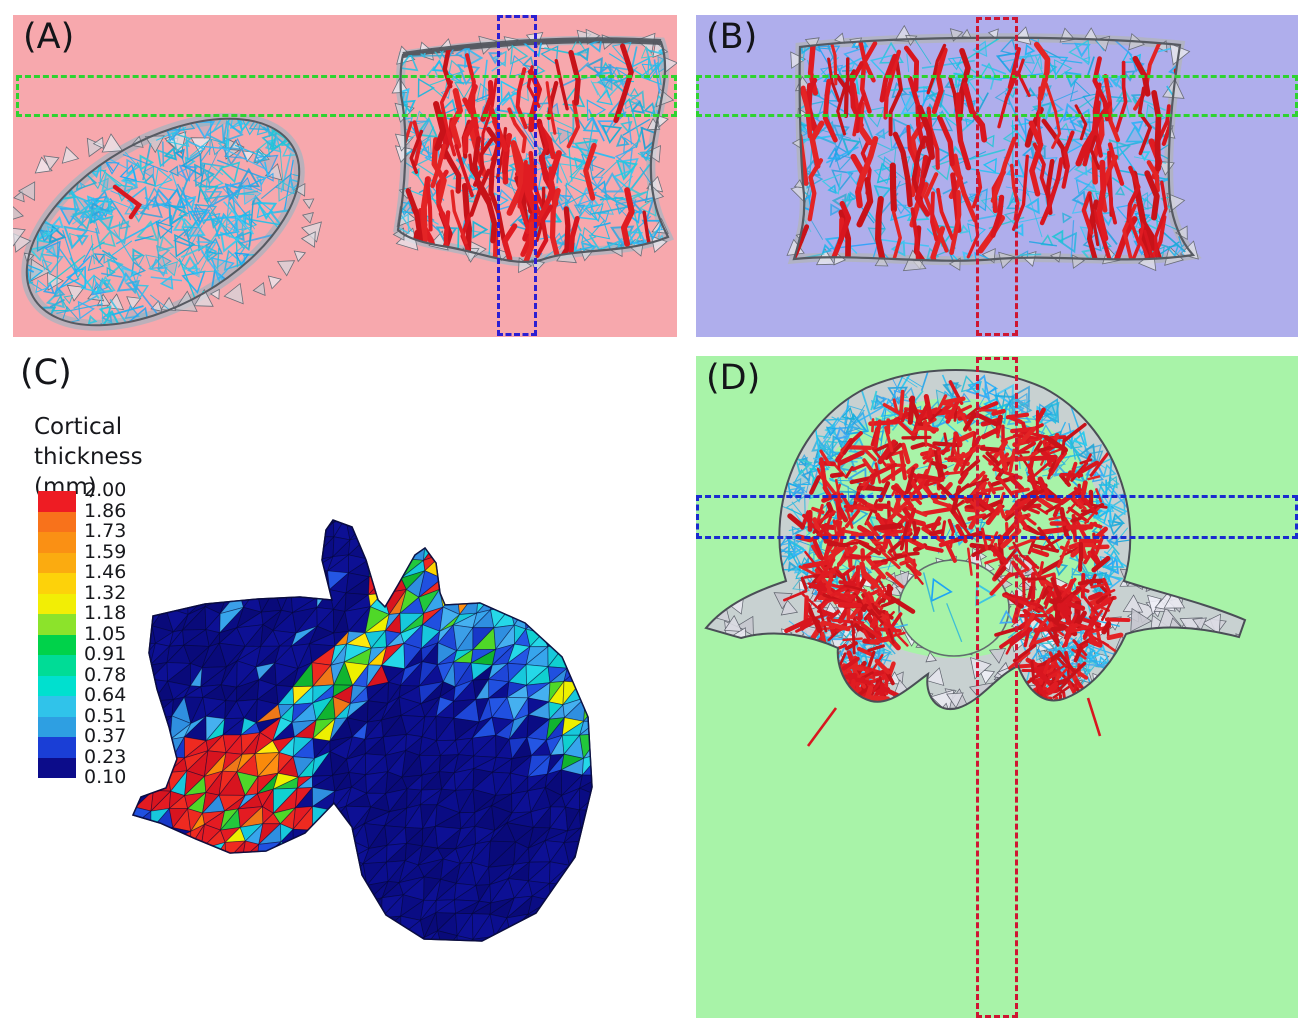 Image resolution: width=1308 pixels, height=1026 pixels. What do you see at coordinates (346, 96) in the screenshot?
I see `section-plane-green-a` at bounding box center [346, 96].